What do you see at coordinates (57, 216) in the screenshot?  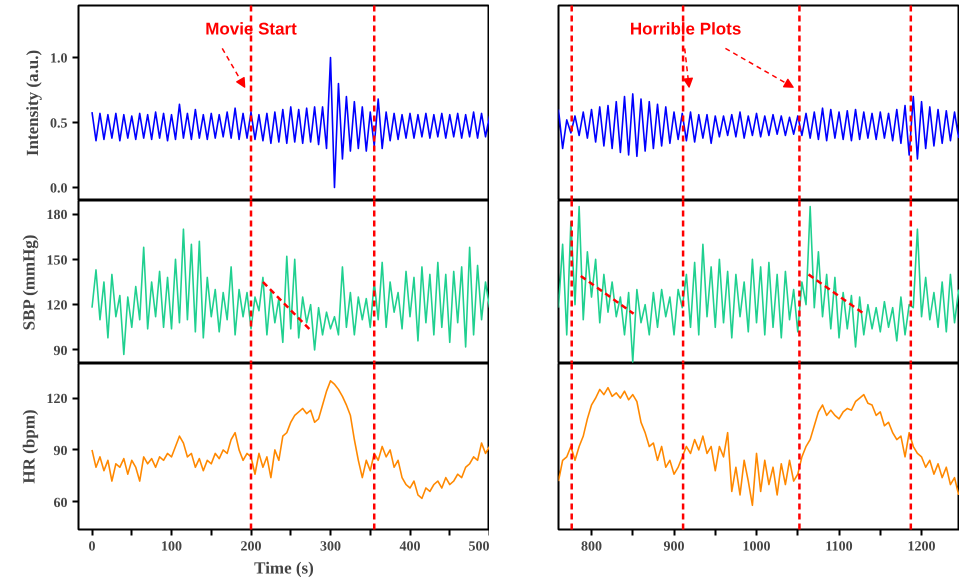 I see `y-tick-label: 180` at bounding box center [57, 216].